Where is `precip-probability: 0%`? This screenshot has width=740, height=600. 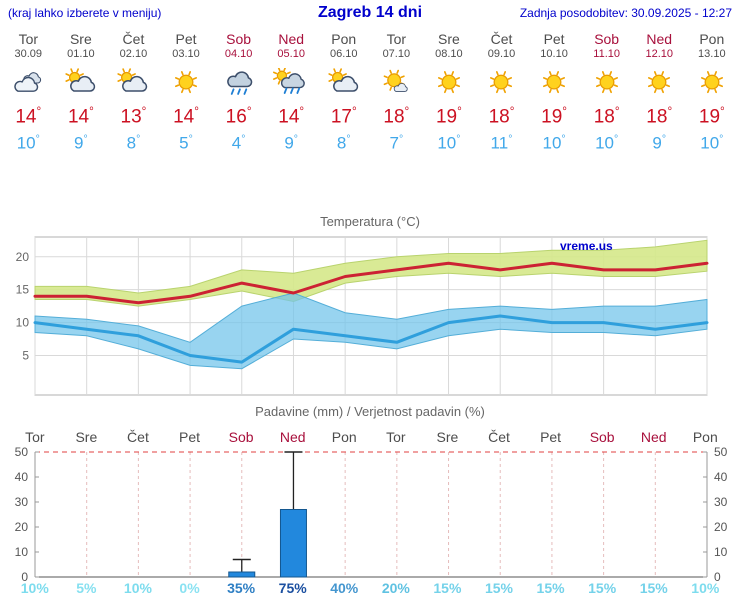 precip-probability: 0% is located at coordinates (189, 588).